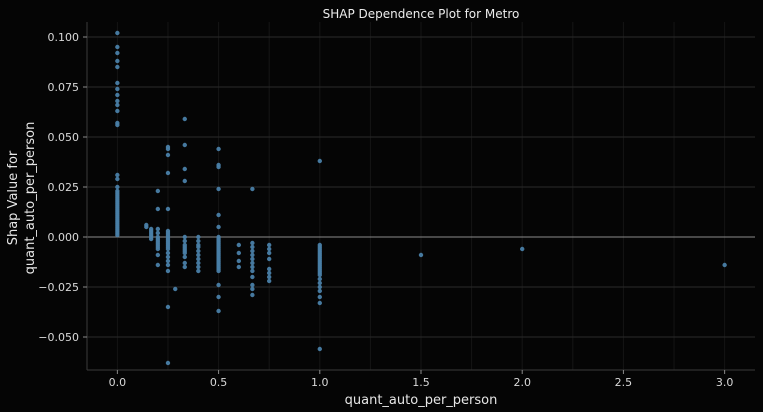  Describe the element at coordinates (118, 382) in the screenshot. I see `x-tick-label: 0.0` at that location.